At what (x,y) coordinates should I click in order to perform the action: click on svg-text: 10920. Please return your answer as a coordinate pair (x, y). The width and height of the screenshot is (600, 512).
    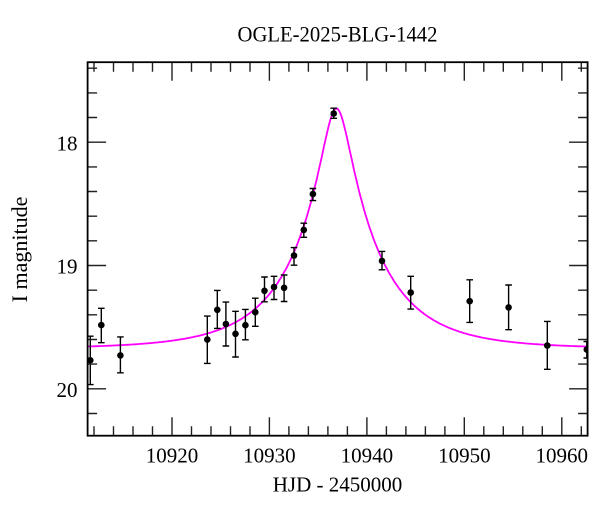
    Looking at the image, I should click on (172, 456).